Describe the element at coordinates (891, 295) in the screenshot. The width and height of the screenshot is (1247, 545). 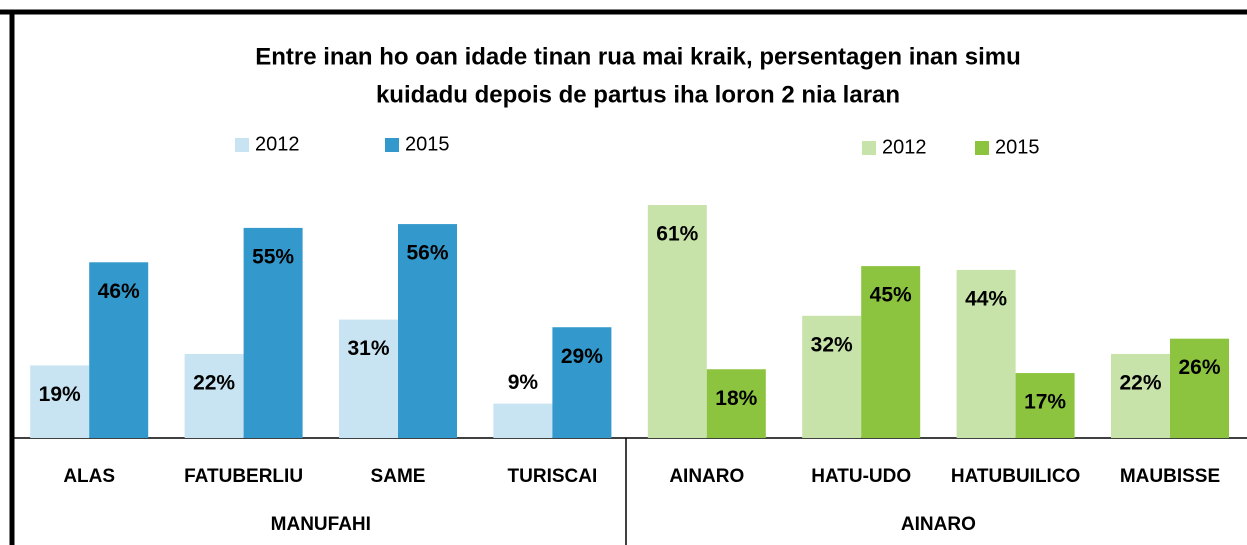
I see `data-label: 45%` at that location.